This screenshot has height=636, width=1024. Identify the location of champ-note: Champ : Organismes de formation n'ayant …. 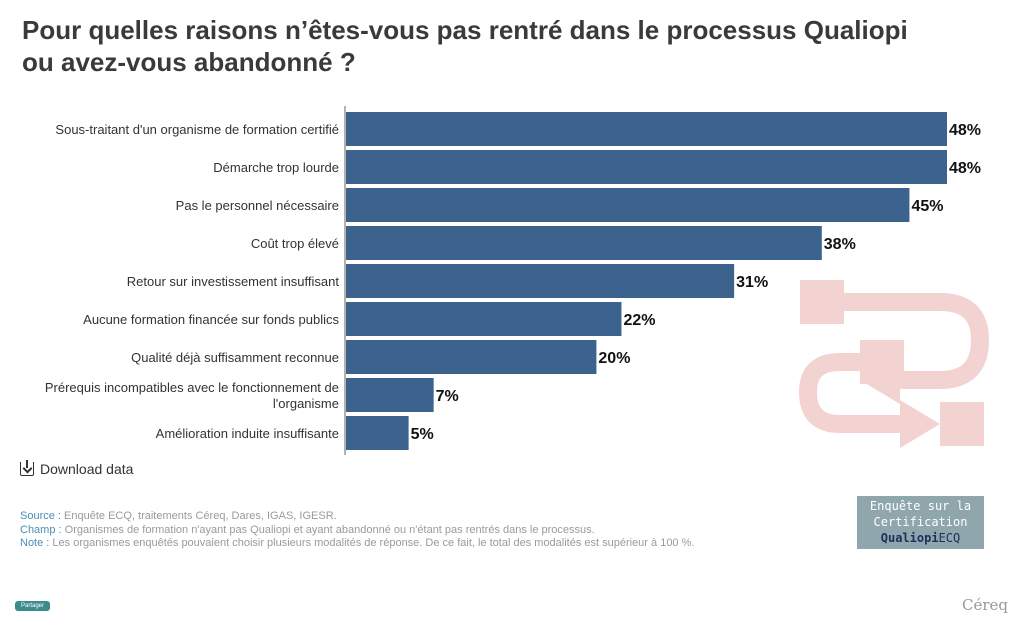
(420, 531).